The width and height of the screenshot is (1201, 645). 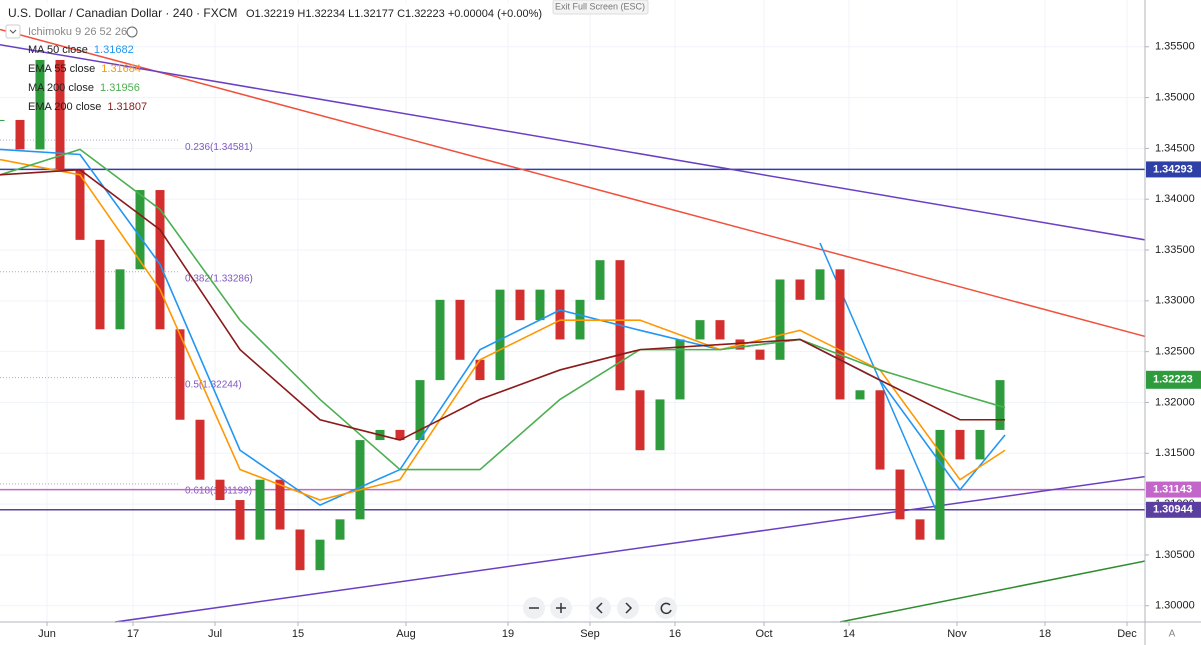 I want to click on level-label: 1.31143, so click(x=1172, y=489).